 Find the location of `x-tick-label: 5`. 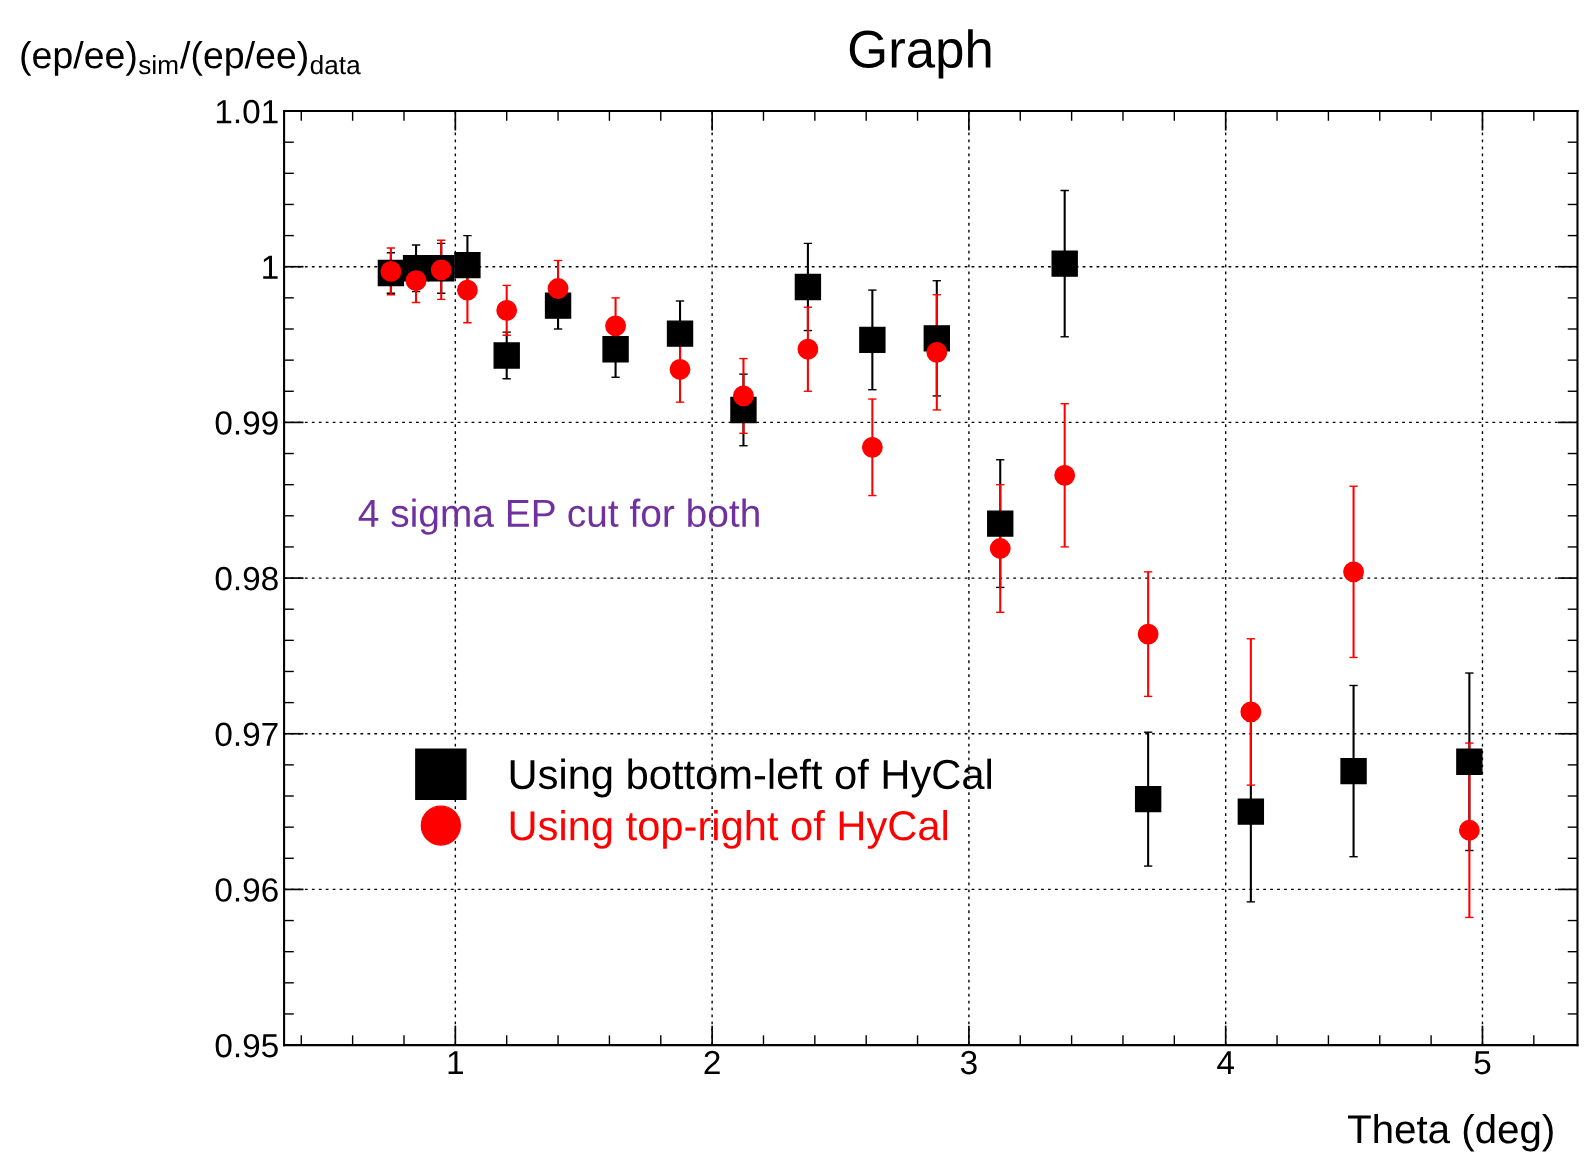

x-tick-label: 5 is located at coordinates (1482, 1063).